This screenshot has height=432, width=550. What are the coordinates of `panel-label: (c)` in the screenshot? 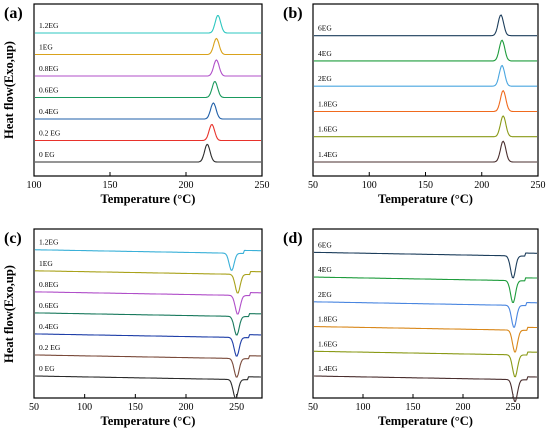 It's located at (13, 238).